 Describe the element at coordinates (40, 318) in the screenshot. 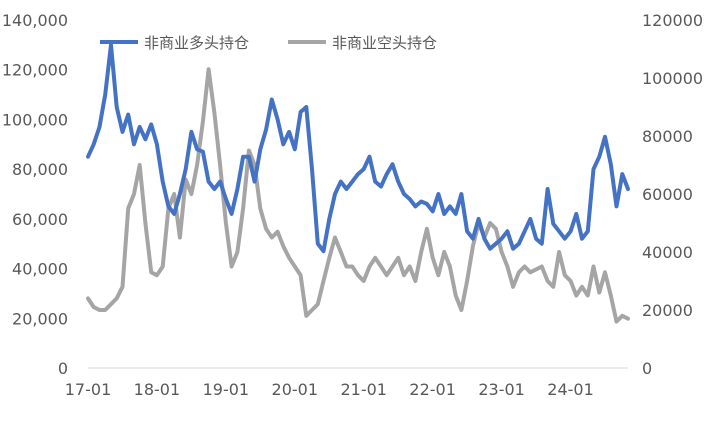

I see `left-axis-tick-label: 20,000` at that location.